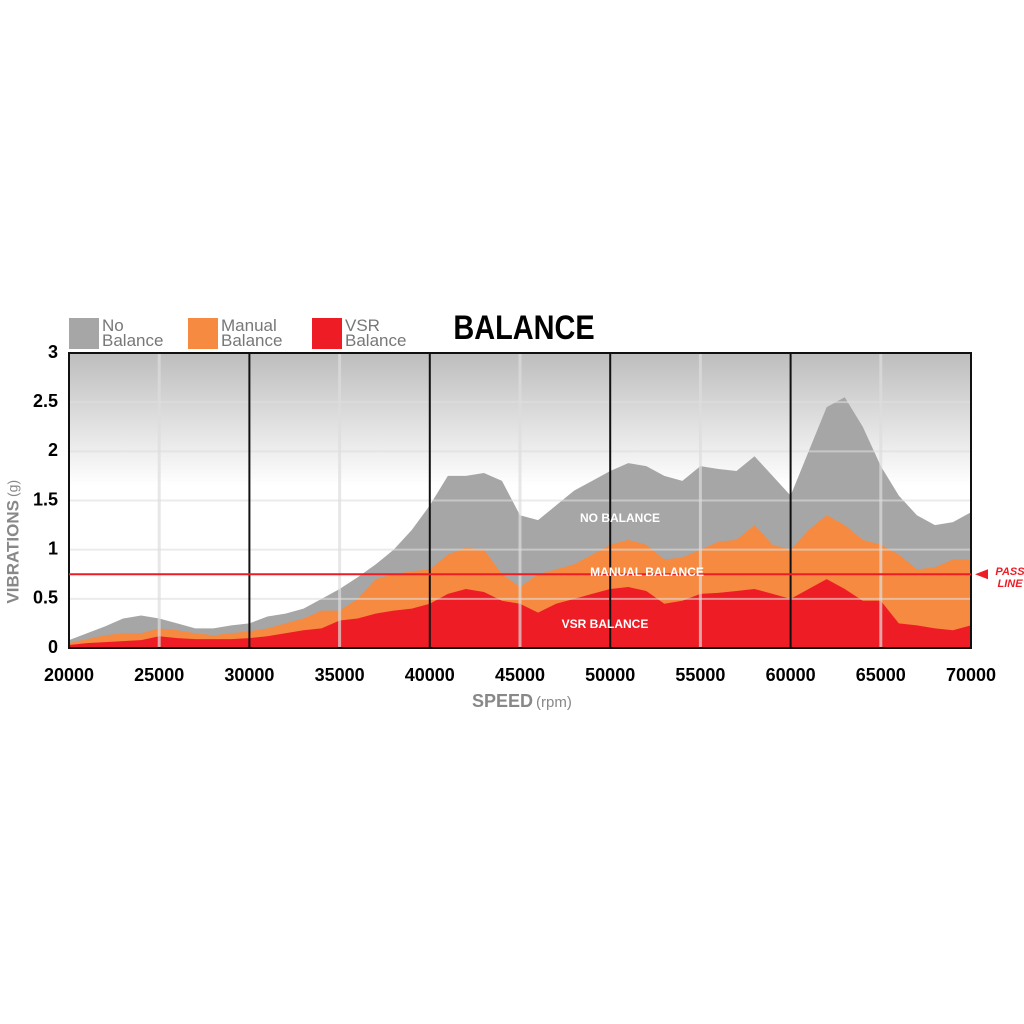  I want to click on x-tick-label: 40000, so click(430, 675).